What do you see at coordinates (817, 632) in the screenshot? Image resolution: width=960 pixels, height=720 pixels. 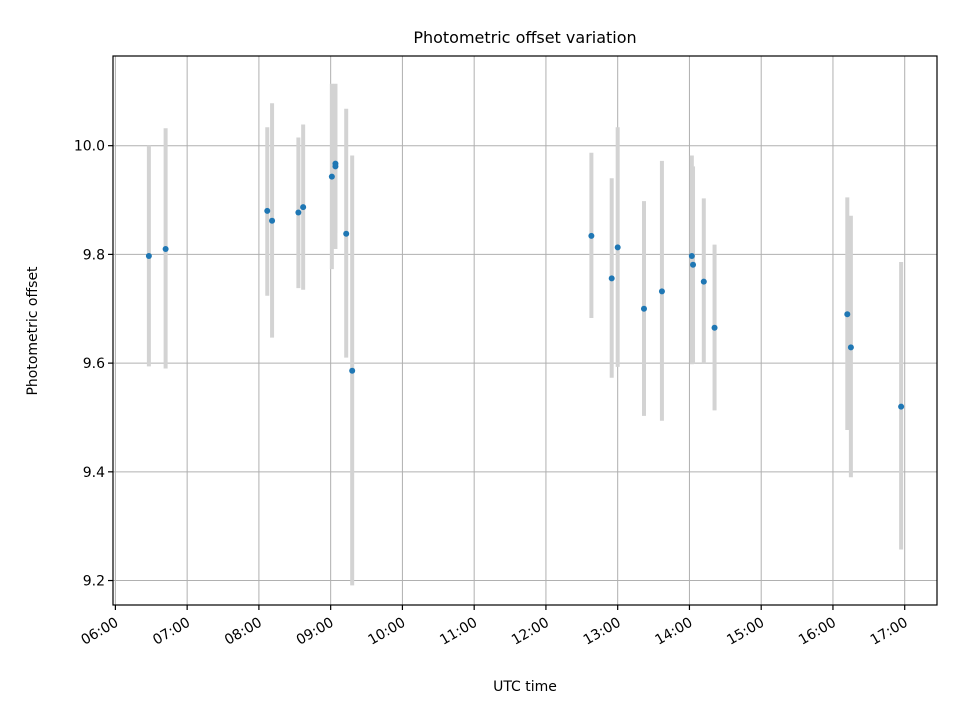 I see `x-tick-label: 16:00` at bounding box center [817, 632].